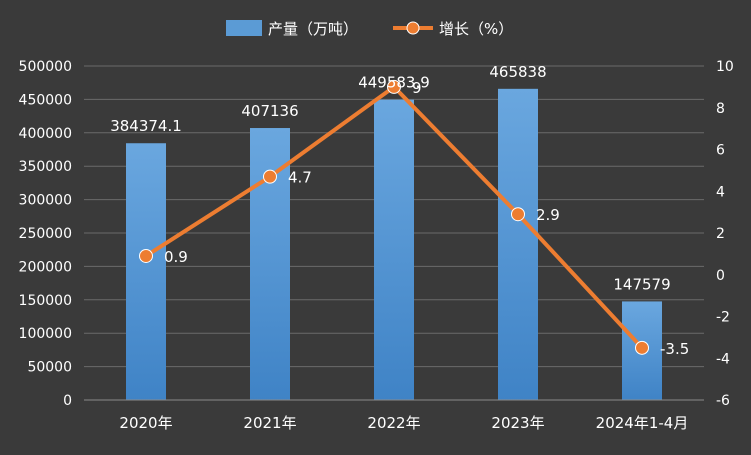  What do you see at coordinates (146, 126) in the screenshot?
I see `bar-data-label: 384374.1` at bounding box center [146, 126].